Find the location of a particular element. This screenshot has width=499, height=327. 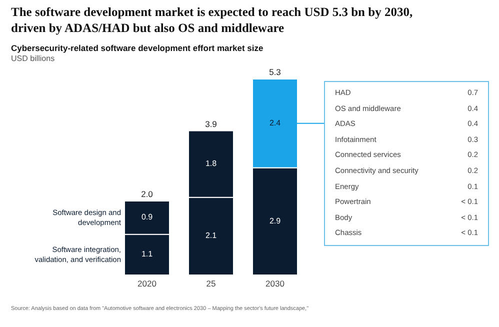

text: USD billions is located at coordinates (33, 58).